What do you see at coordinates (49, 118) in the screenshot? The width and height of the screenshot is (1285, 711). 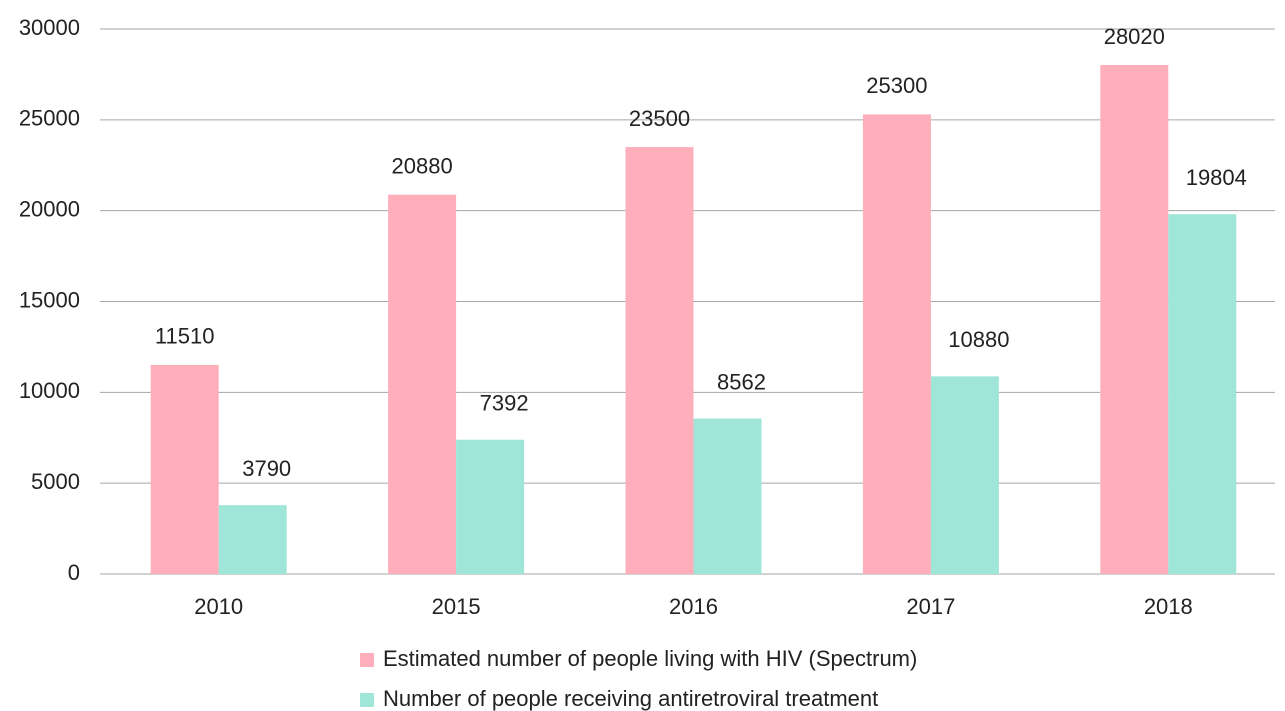 I see `y-tick-label: 25000` at bounding box center [49, 118].